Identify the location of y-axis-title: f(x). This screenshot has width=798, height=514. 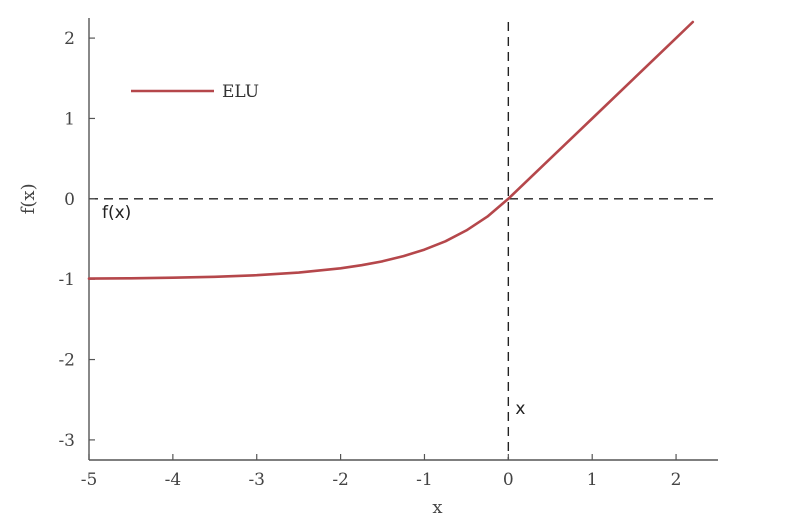
(28, 198).